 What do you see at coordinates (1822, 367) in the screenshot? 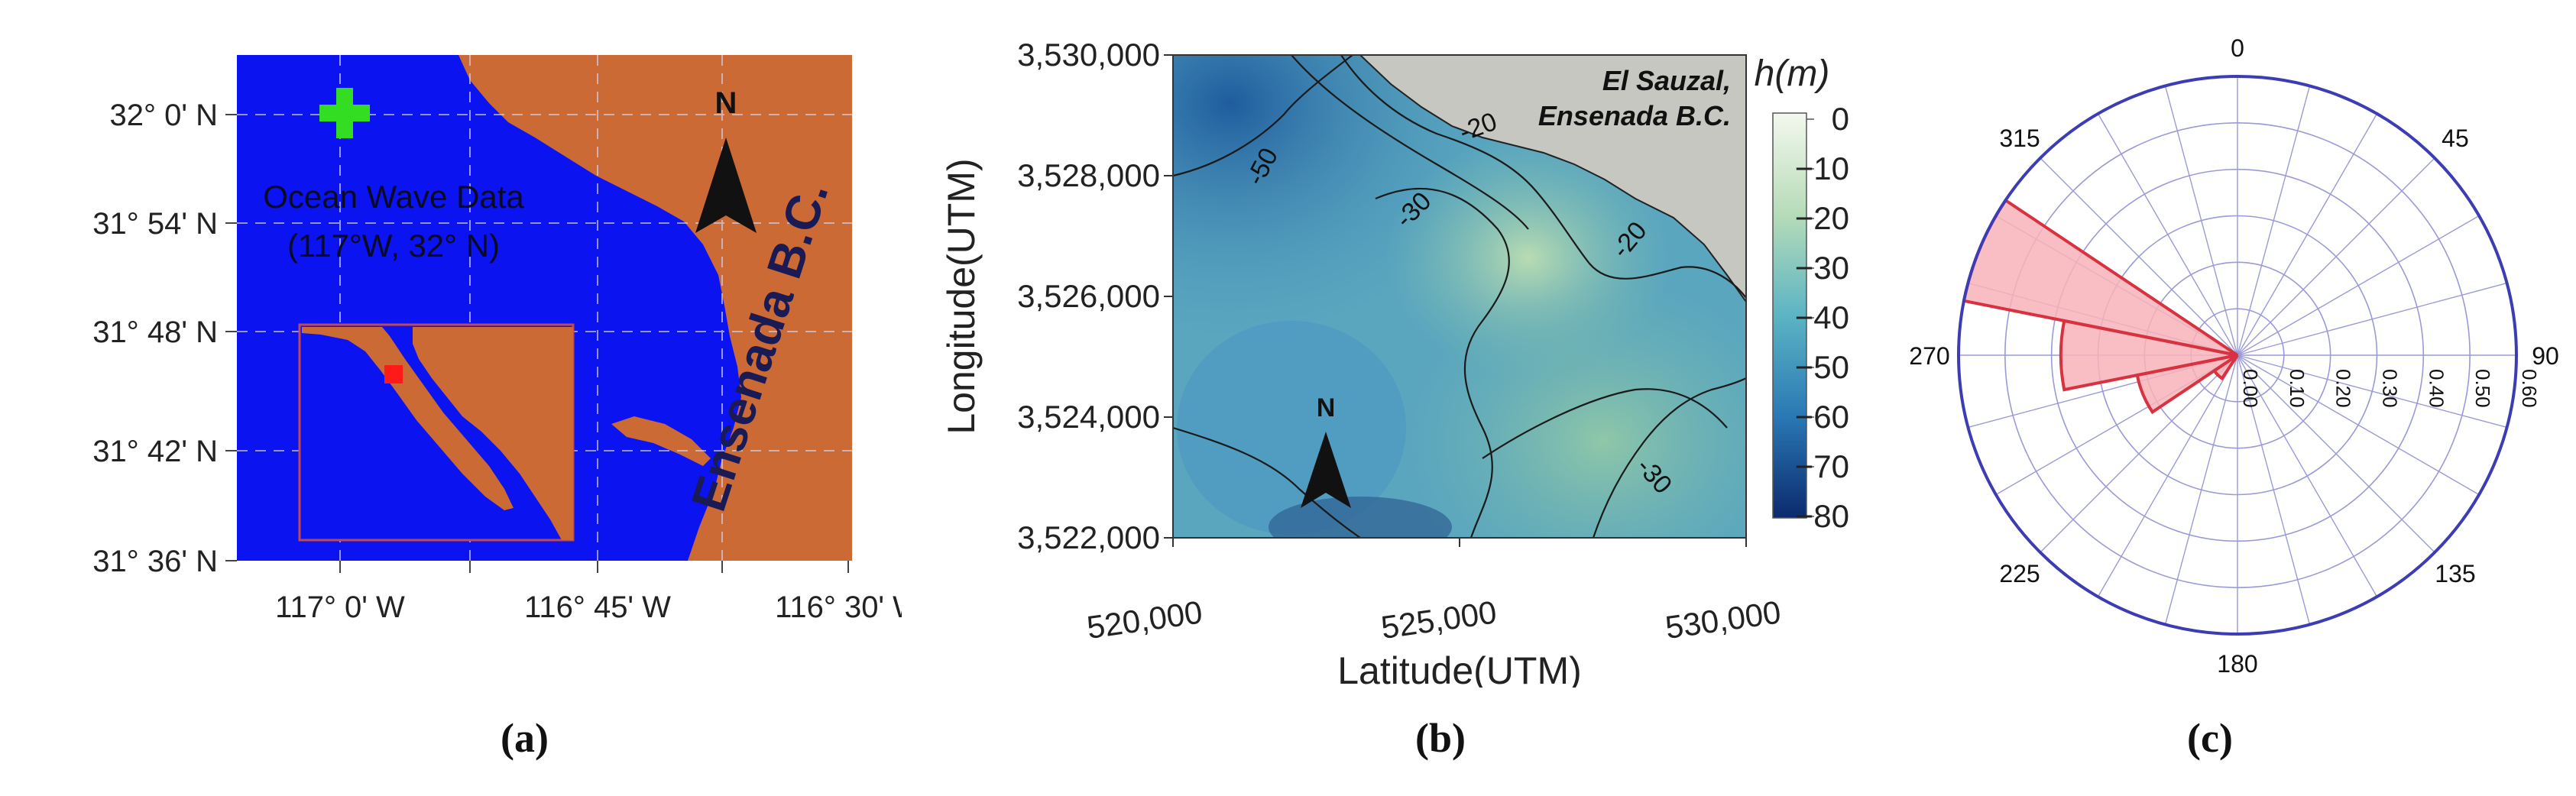
I see `colorbar-tick-label: −50` at bounding box center [1822, 367].